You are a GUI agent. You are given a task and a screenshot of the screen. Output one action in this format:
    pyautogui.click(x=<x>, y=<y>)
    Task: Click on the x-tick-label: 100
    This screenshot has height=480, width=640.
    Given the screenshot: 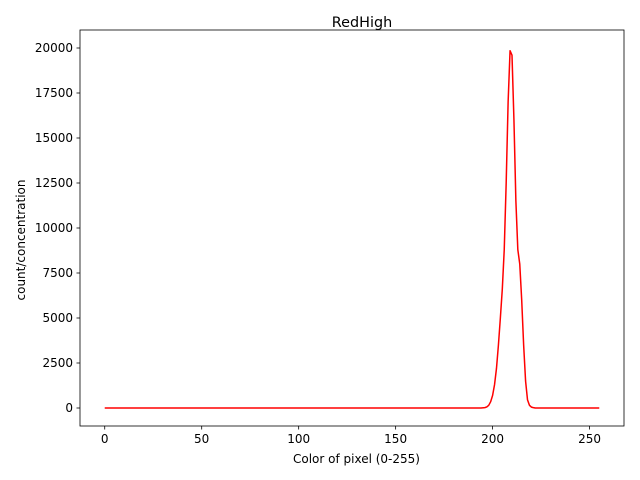 What is the action you would take?
    pyautogui.click(x=298, y=439)
    